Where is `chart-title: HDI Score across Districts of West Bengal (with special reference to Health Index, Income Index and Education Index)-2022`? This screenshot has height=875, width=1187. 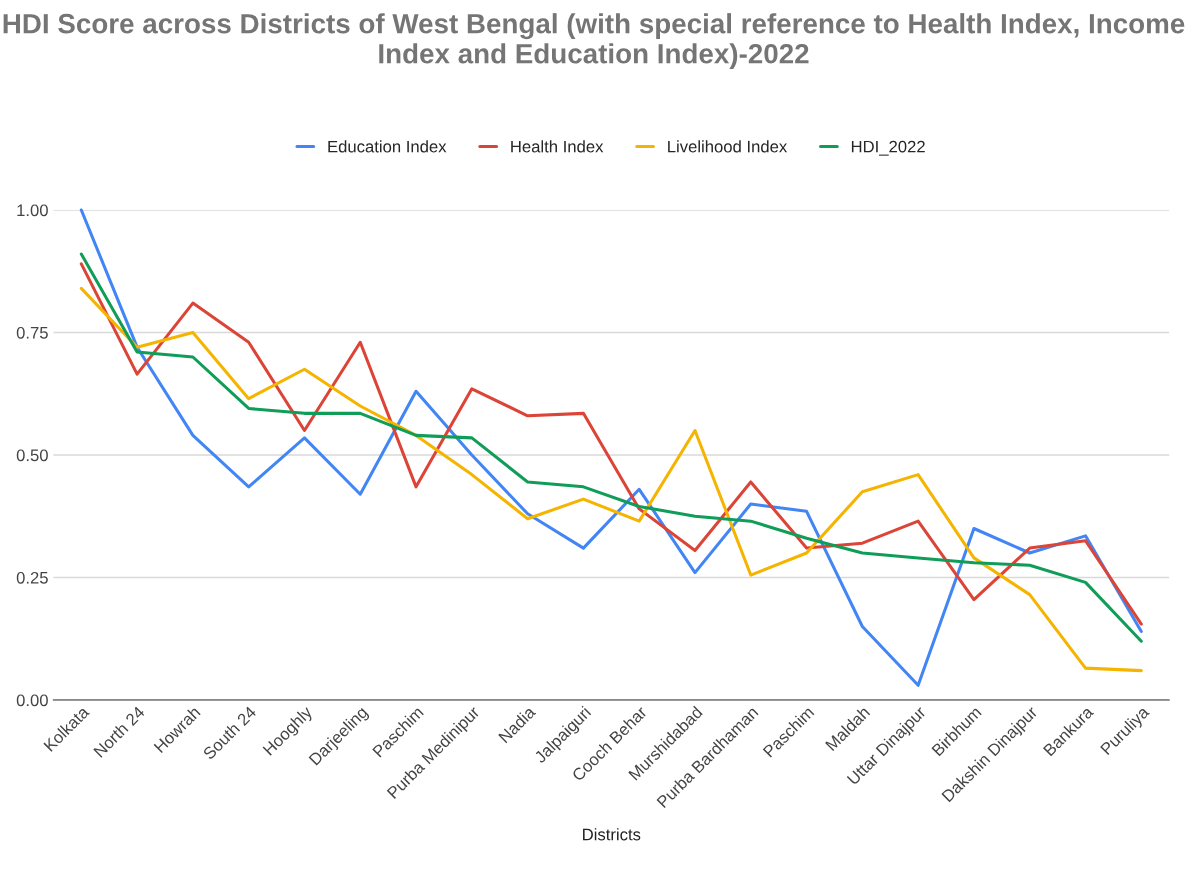
chart-title: HDI Score across Districts of West Bengal (with special reference to Health Index, Income Index and Education Index)-2022 is located at coordinates (594, 41).